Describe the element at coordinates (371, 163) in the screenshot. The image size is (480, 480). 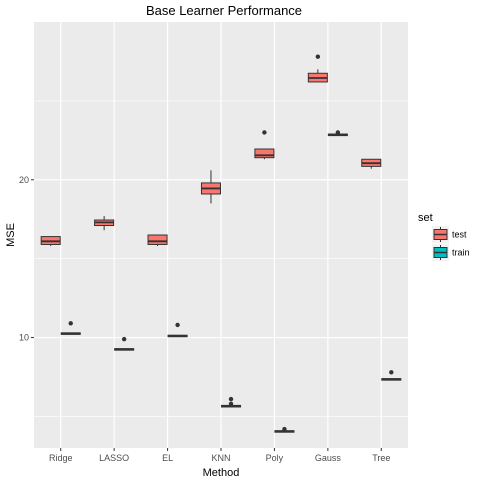
I see `box-test-tree` at that location.